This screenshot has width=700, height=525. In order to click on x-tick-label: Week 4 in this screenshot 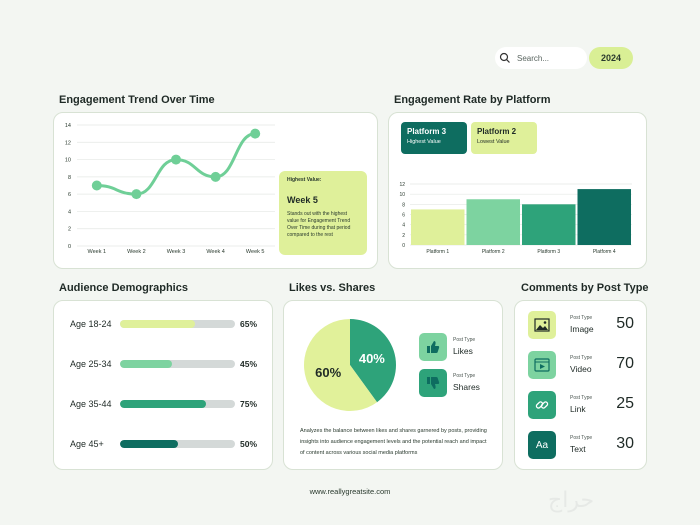, I will do `click(215, 252)`.